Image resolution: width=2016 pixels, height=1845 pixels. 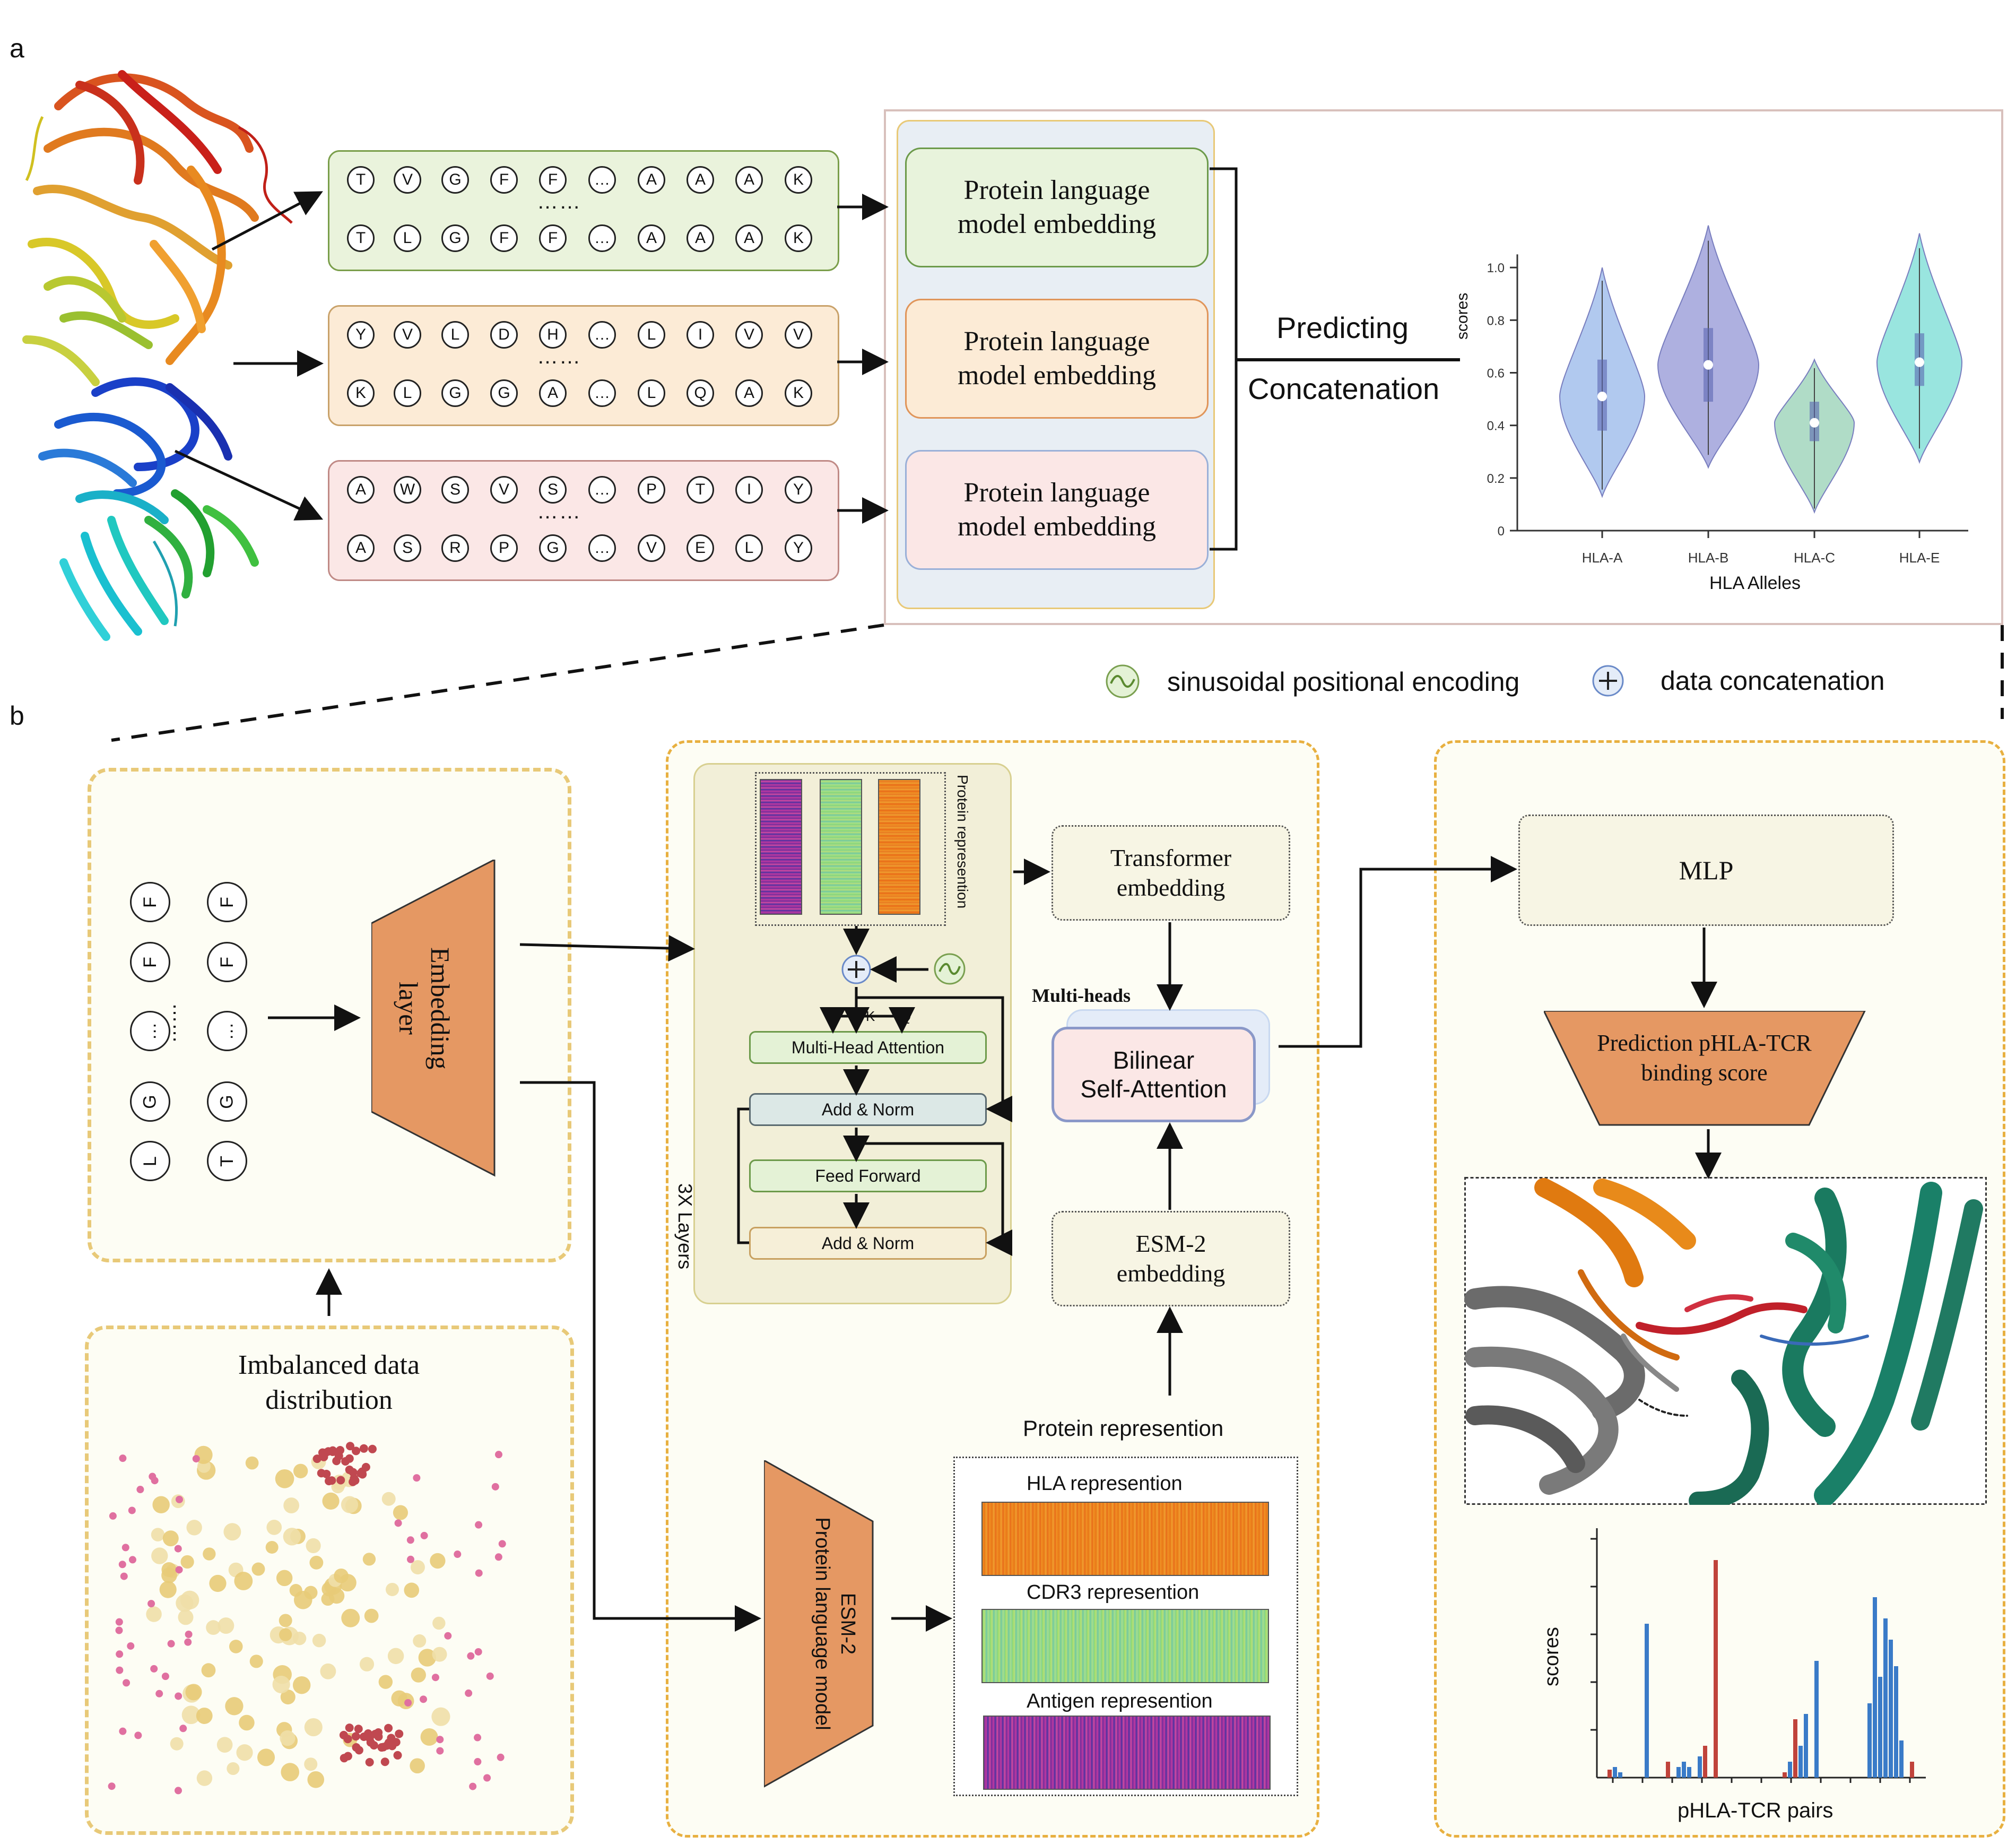 What do you see at coordinates (1496, 479) in the screenshot?
I see `violin-y-tick-label: 0.2` at bounding box center [1496, 479].